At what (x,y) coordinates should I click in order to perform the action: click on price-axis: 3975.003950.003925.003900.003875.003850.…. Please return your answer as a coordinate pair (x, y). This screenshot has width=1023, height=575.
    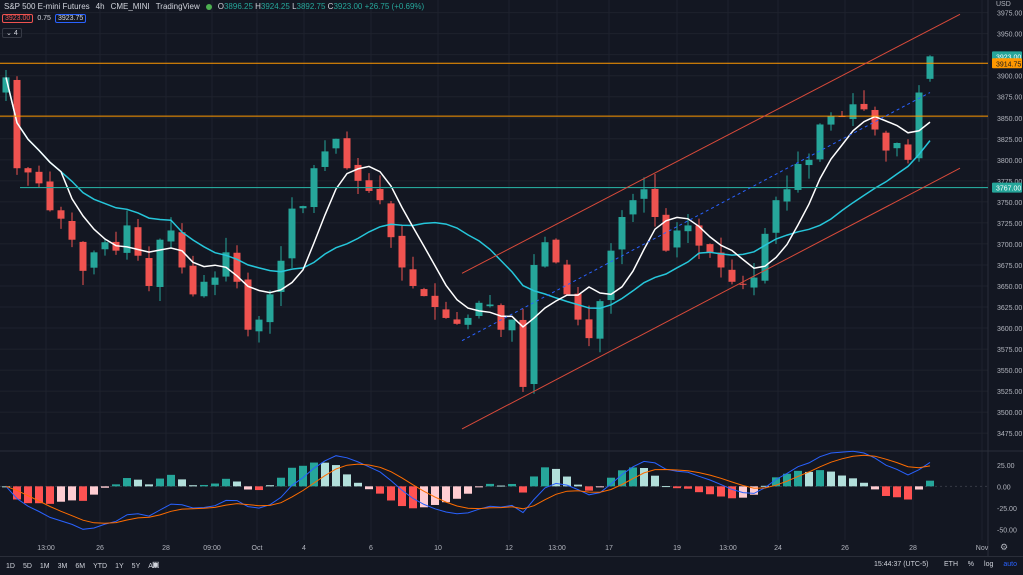
    Looking at the image, I should click on (1009, 219).